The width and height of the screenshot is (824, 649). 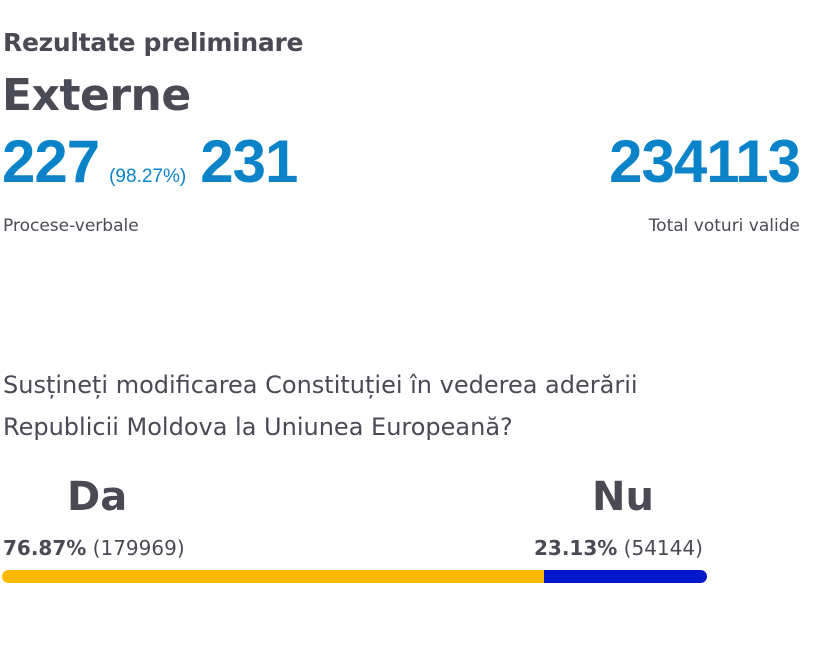 What do you see at coordinates (663, 548) in the screenshot?
I see `no-votes: (54144)` at bounding box center [663, 548].